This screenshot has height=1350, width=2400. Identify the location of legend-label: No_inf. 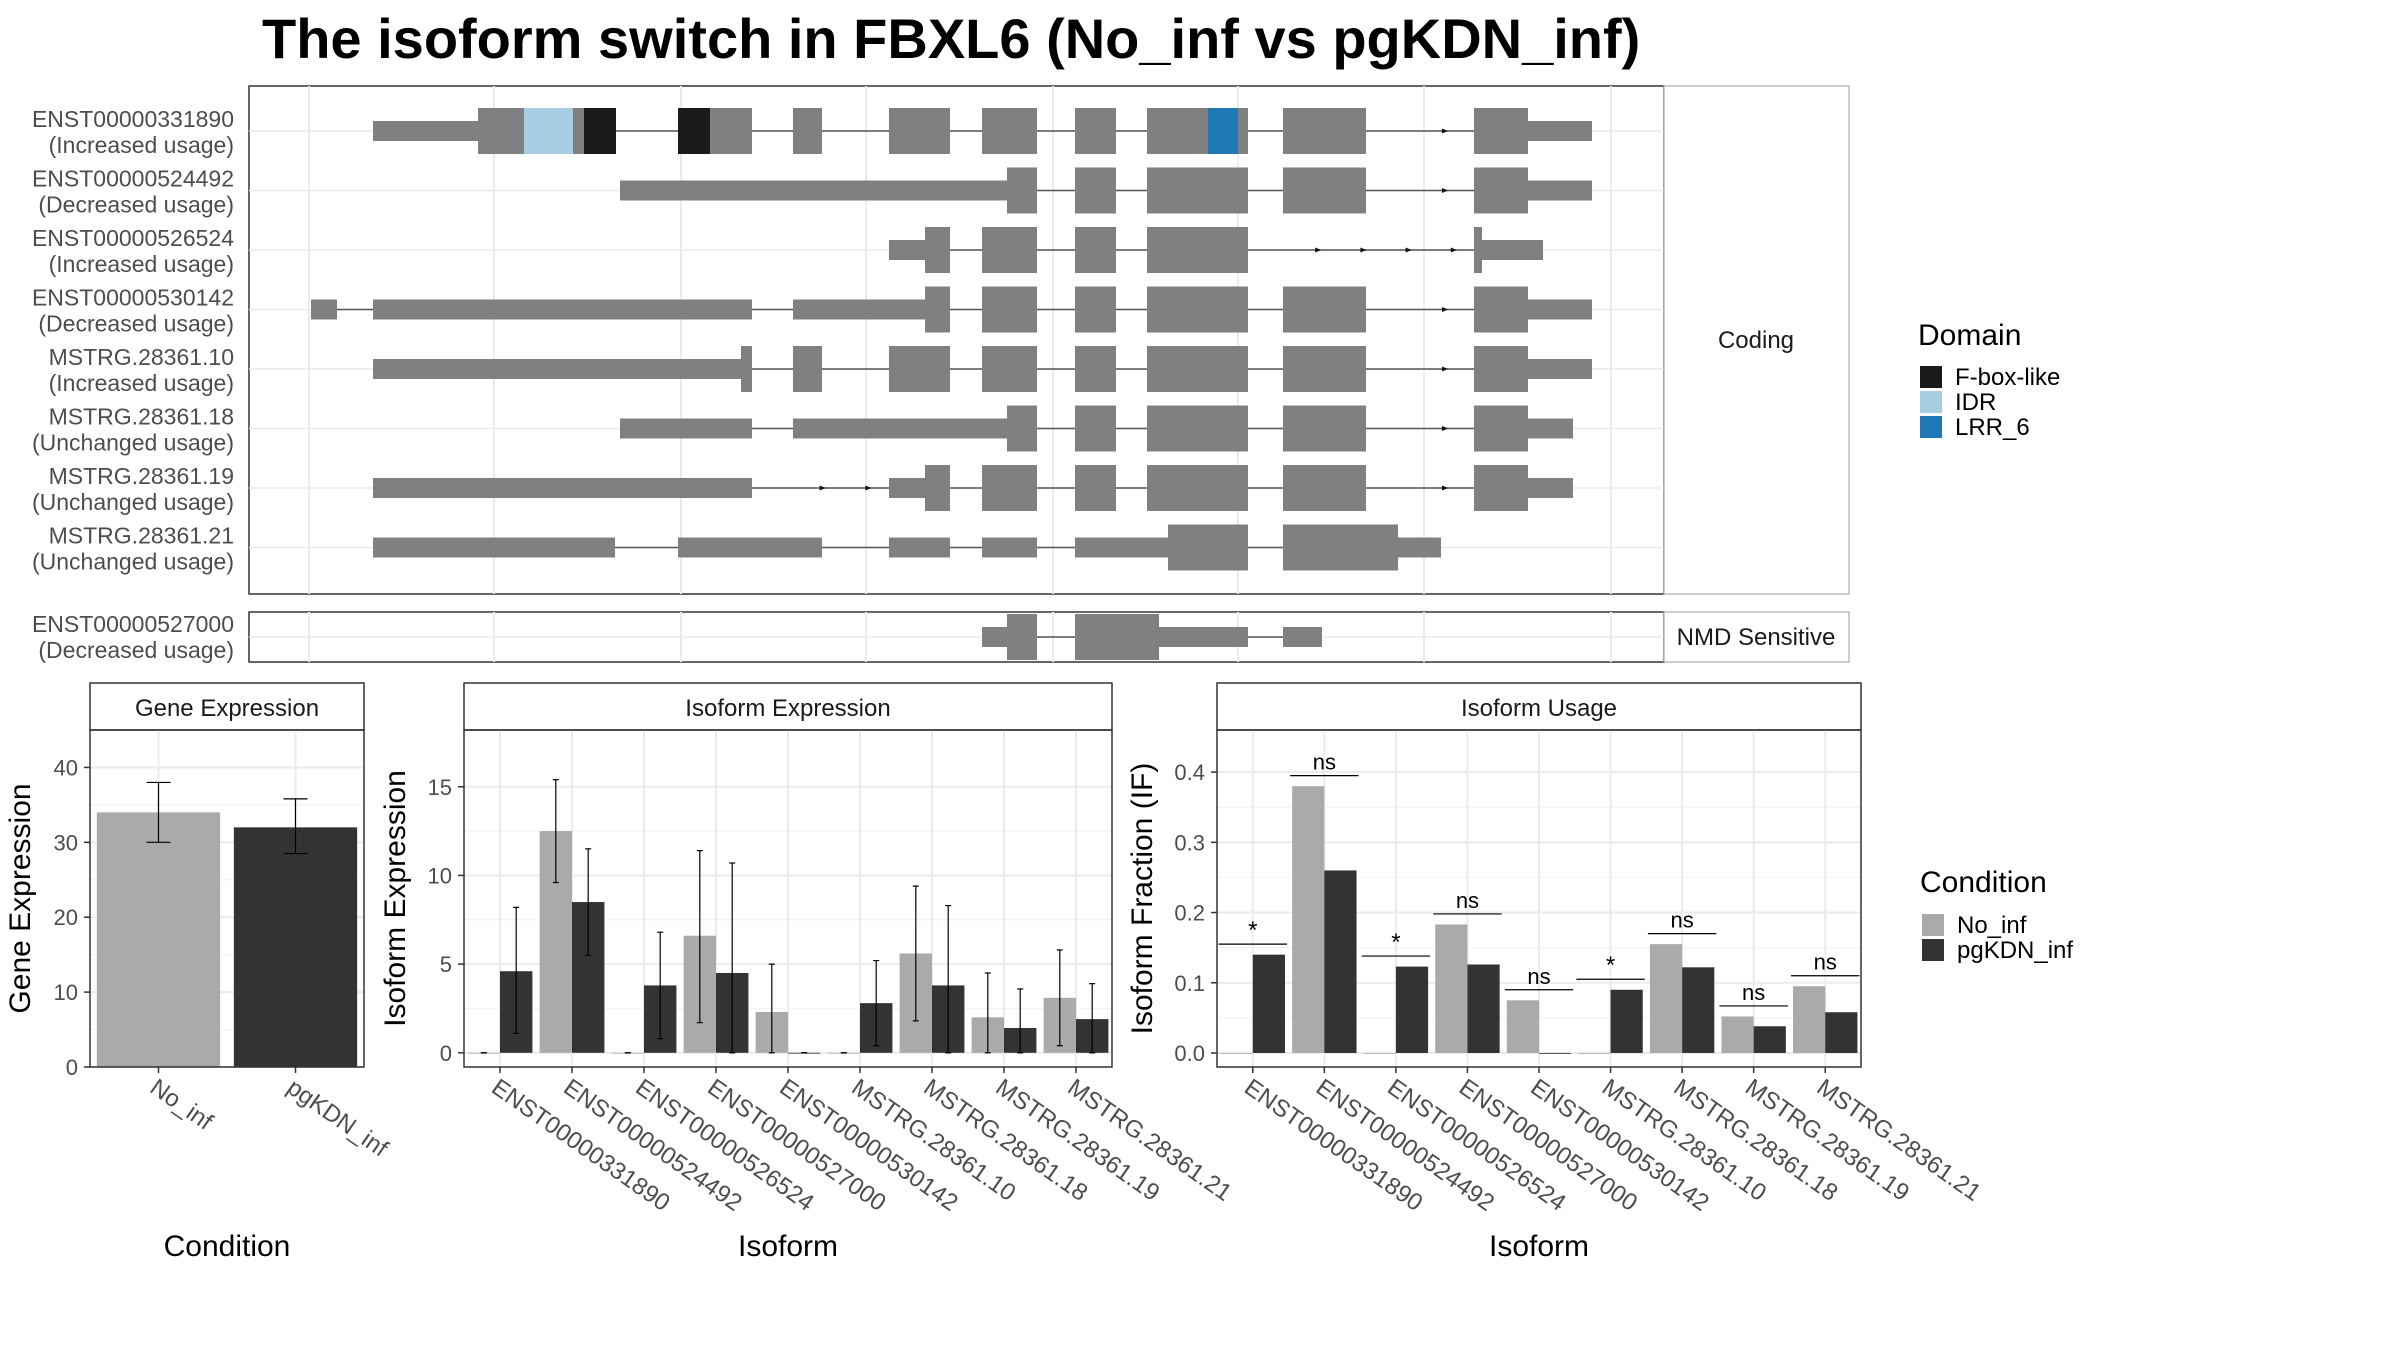
(1992, 925).